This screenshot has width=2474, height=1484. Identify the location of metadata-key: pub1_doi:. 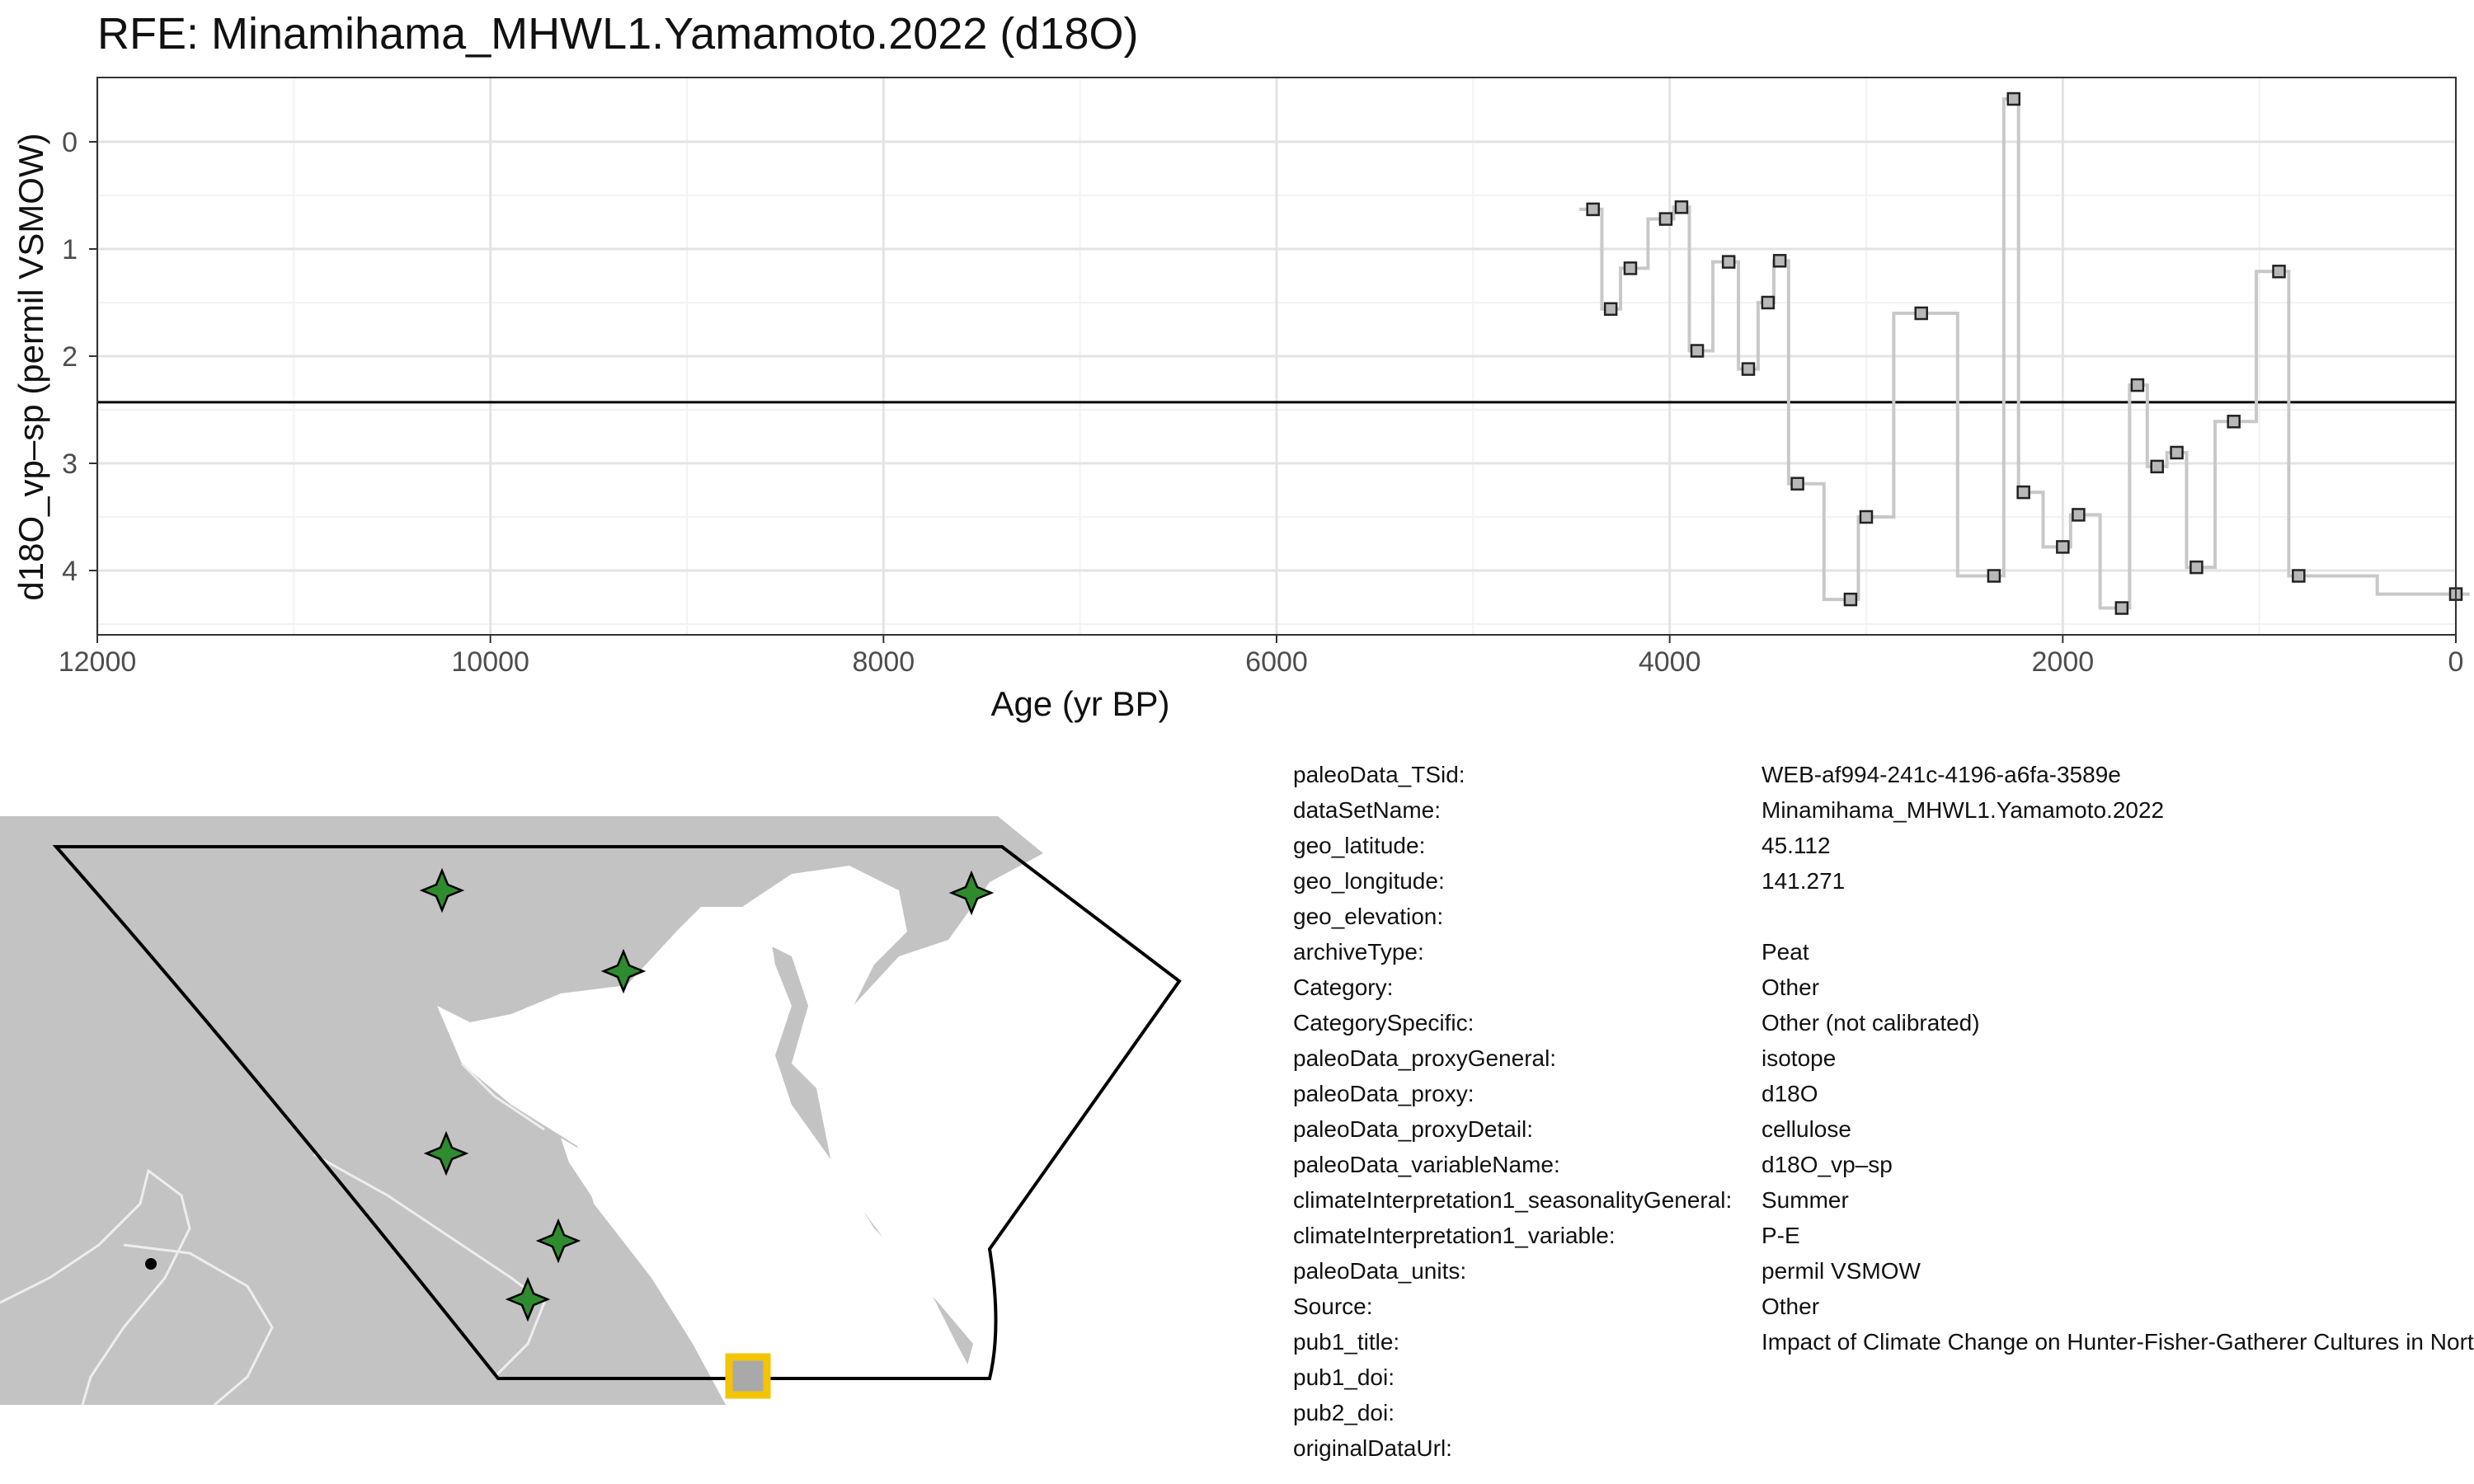
(1344, 1377).